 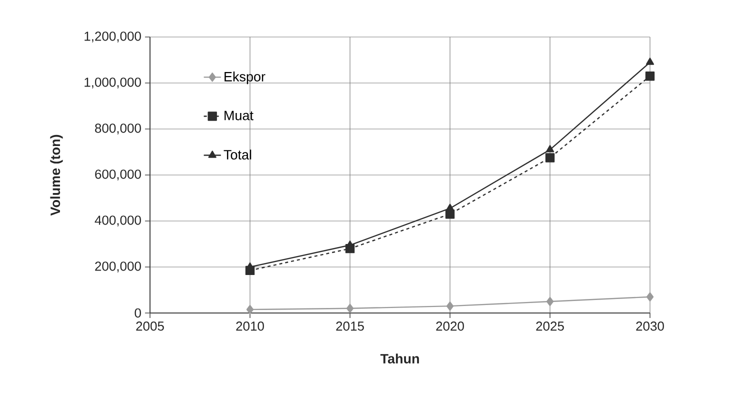 What do you see at coordinates (118, 267) in the screenshot?
I see `y-tick-label: 200,000` at bounding box center [118, 267].